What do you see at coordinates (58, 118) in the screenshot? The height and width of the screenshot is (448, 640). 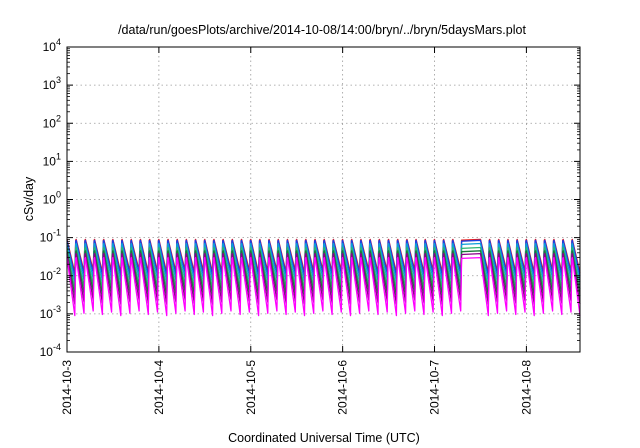 I see `y-tick-exponent: 2` at bounding box center [58, 118].